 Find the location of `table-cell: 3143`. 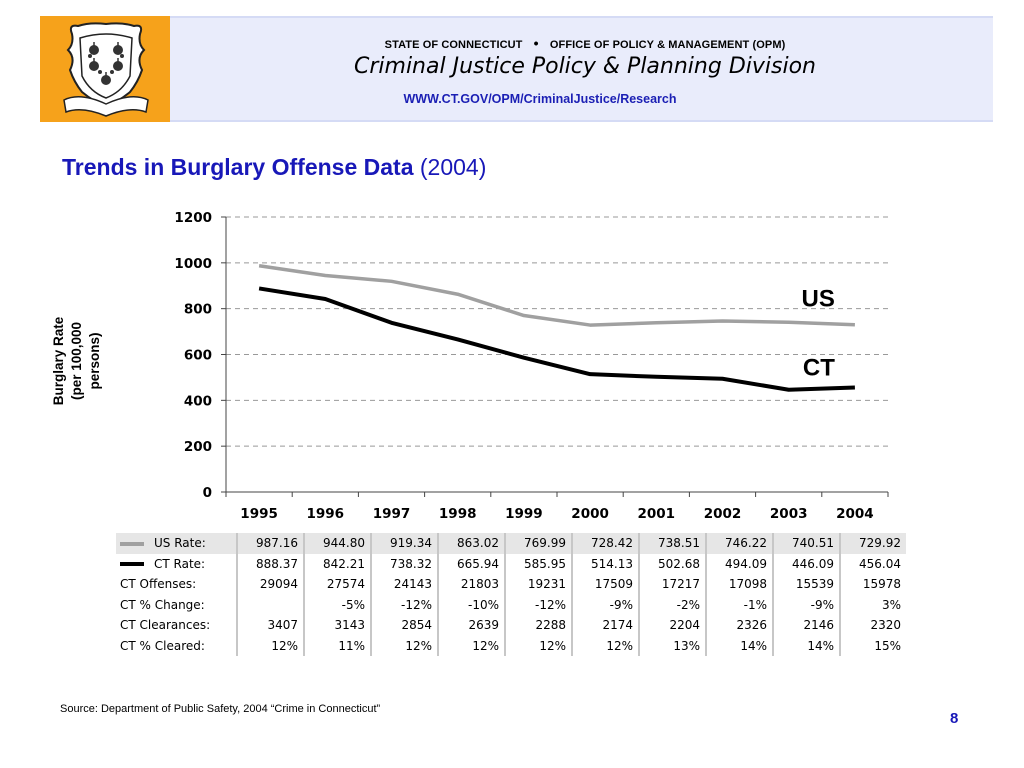

table-cell: 3143 is located at coordinates (337, 625).